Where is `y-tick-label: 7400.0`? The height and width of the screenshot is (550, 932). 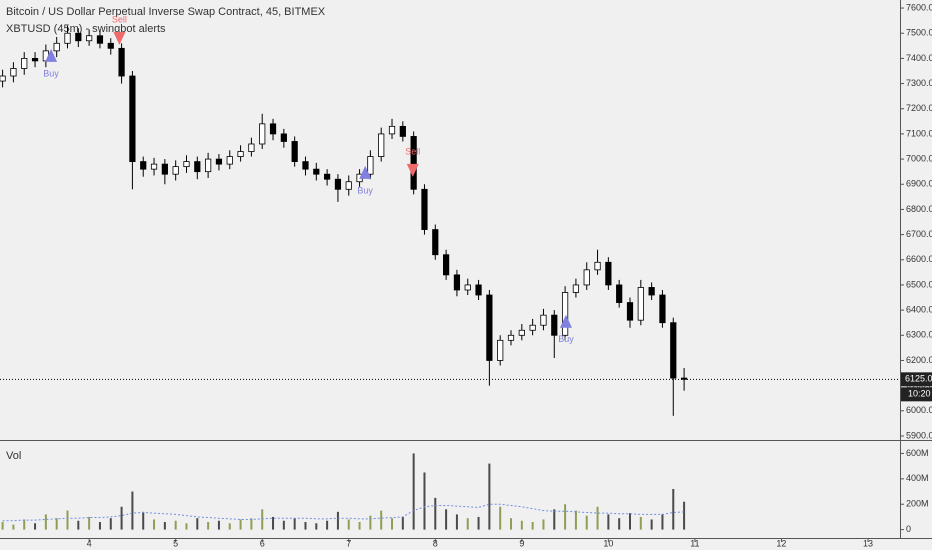
y-tick-label: 7400.0 is located at coordinates (919, 58).